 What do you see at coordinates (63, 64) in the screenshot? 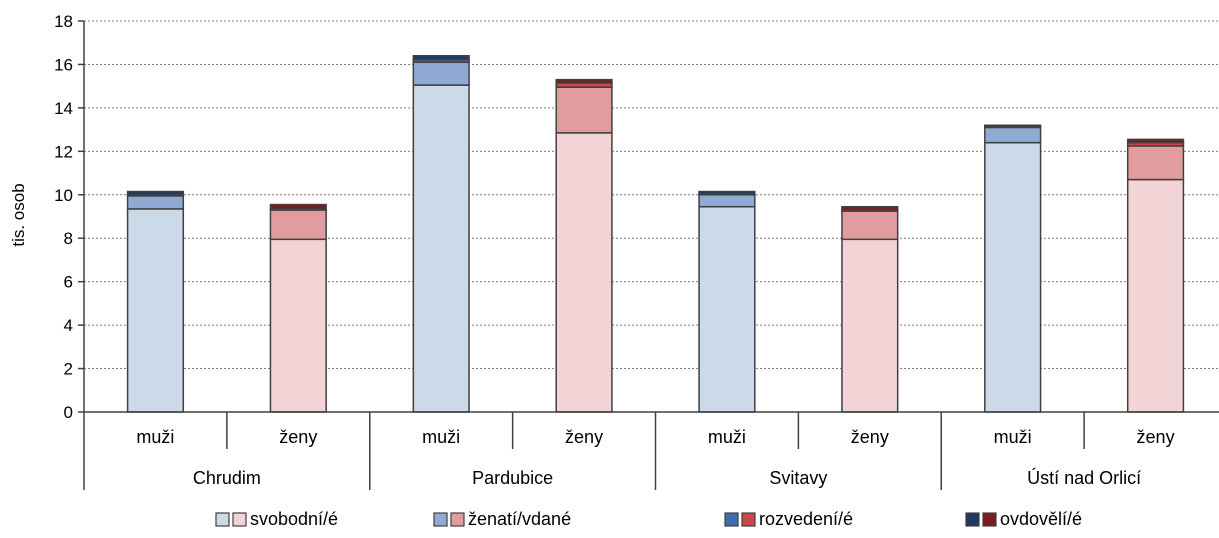
I see `y-tick-label: 16` at bounding box center [63, 64].